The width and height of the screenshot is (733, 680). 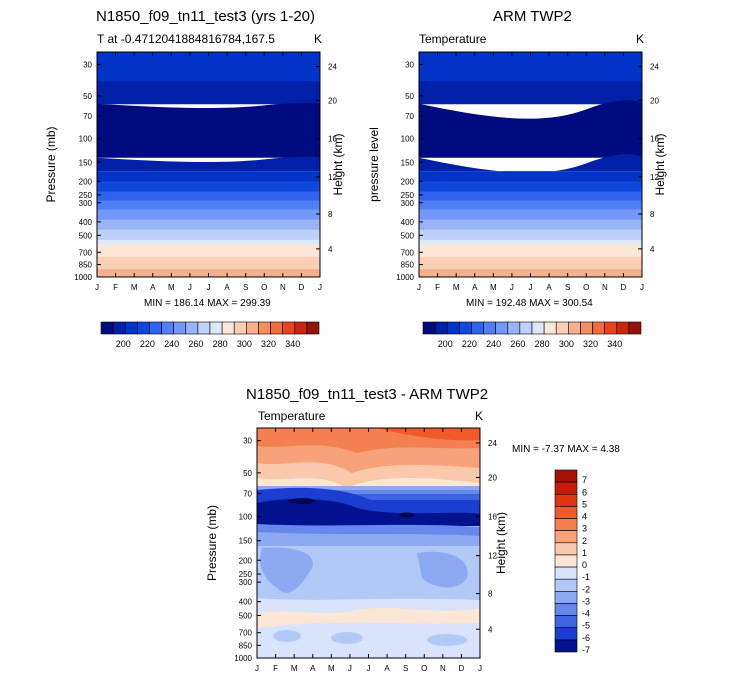 What do you see at coordinates (490, 594) in the screenshot?
I see `panel3-y-right-tick-label: 8` at bounding box center [490, 594].